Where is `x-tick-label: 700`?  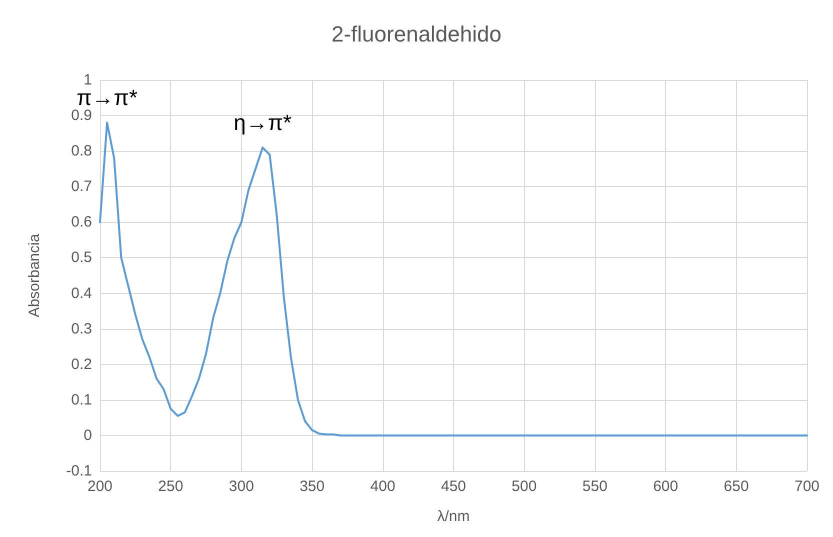
x-tick-label: 700 is located at coordinates (807, 486).